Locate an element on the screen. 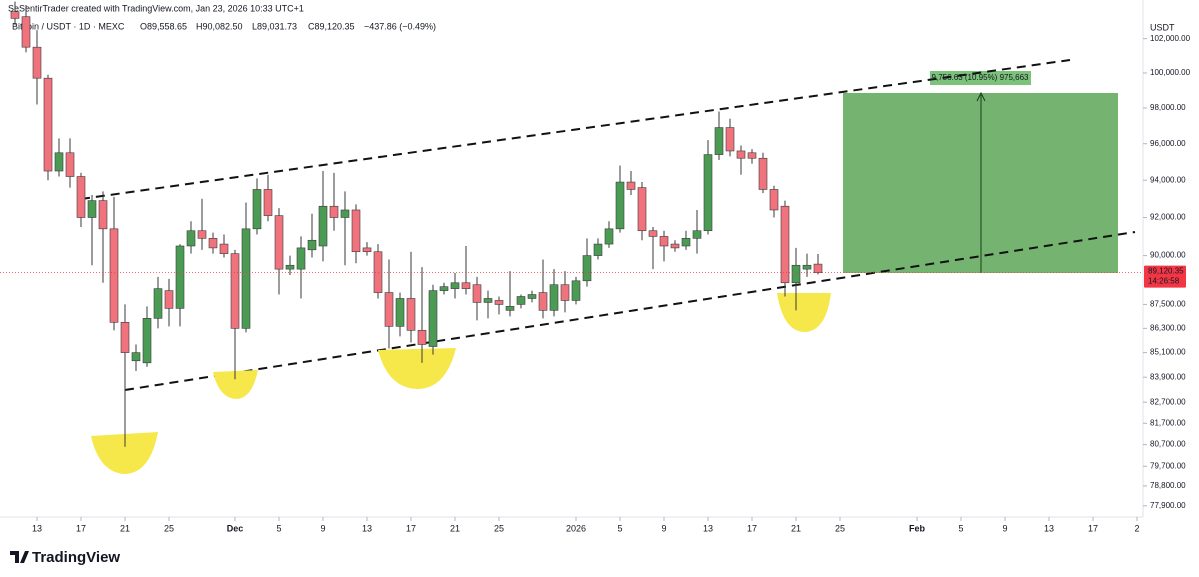 This screenshot has width=1199, height=577. axis-unit: USDT is located at coordinates (1162, 27).